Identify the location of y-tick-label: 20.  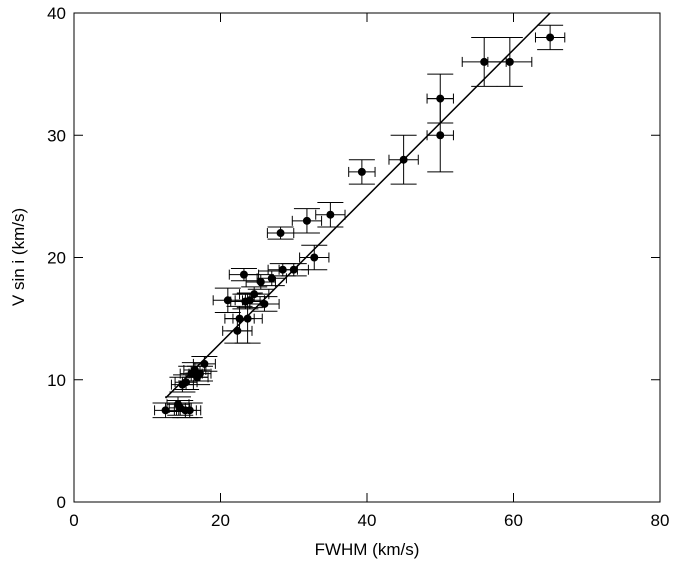
(56, 258).